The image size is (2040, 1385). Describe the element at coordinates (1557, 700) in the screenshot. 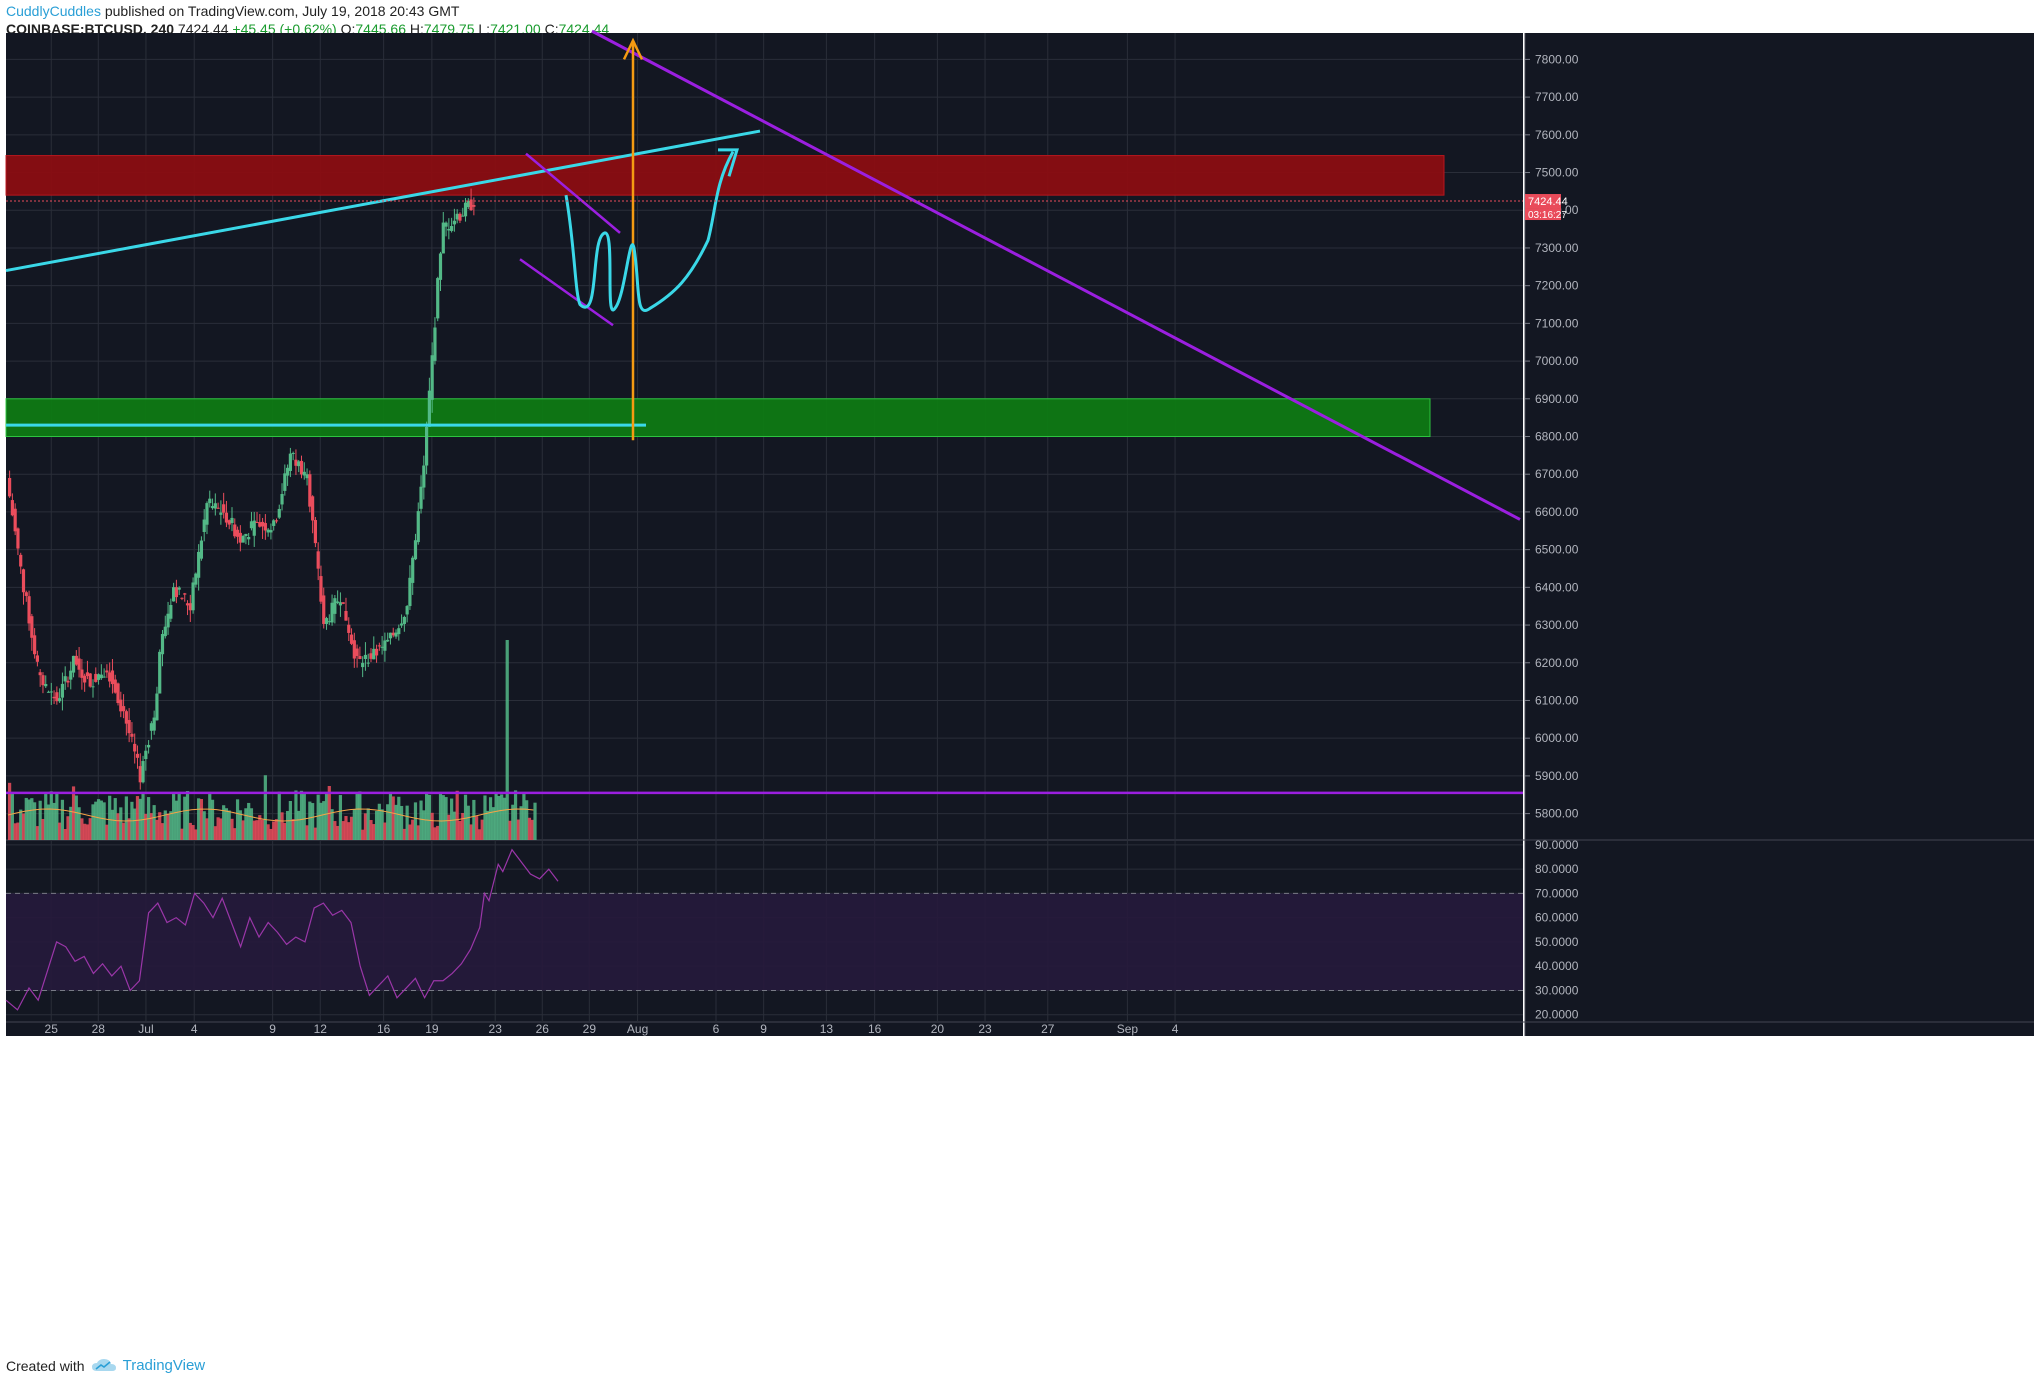

I see `y-tick-label: 6100.00` at that location.